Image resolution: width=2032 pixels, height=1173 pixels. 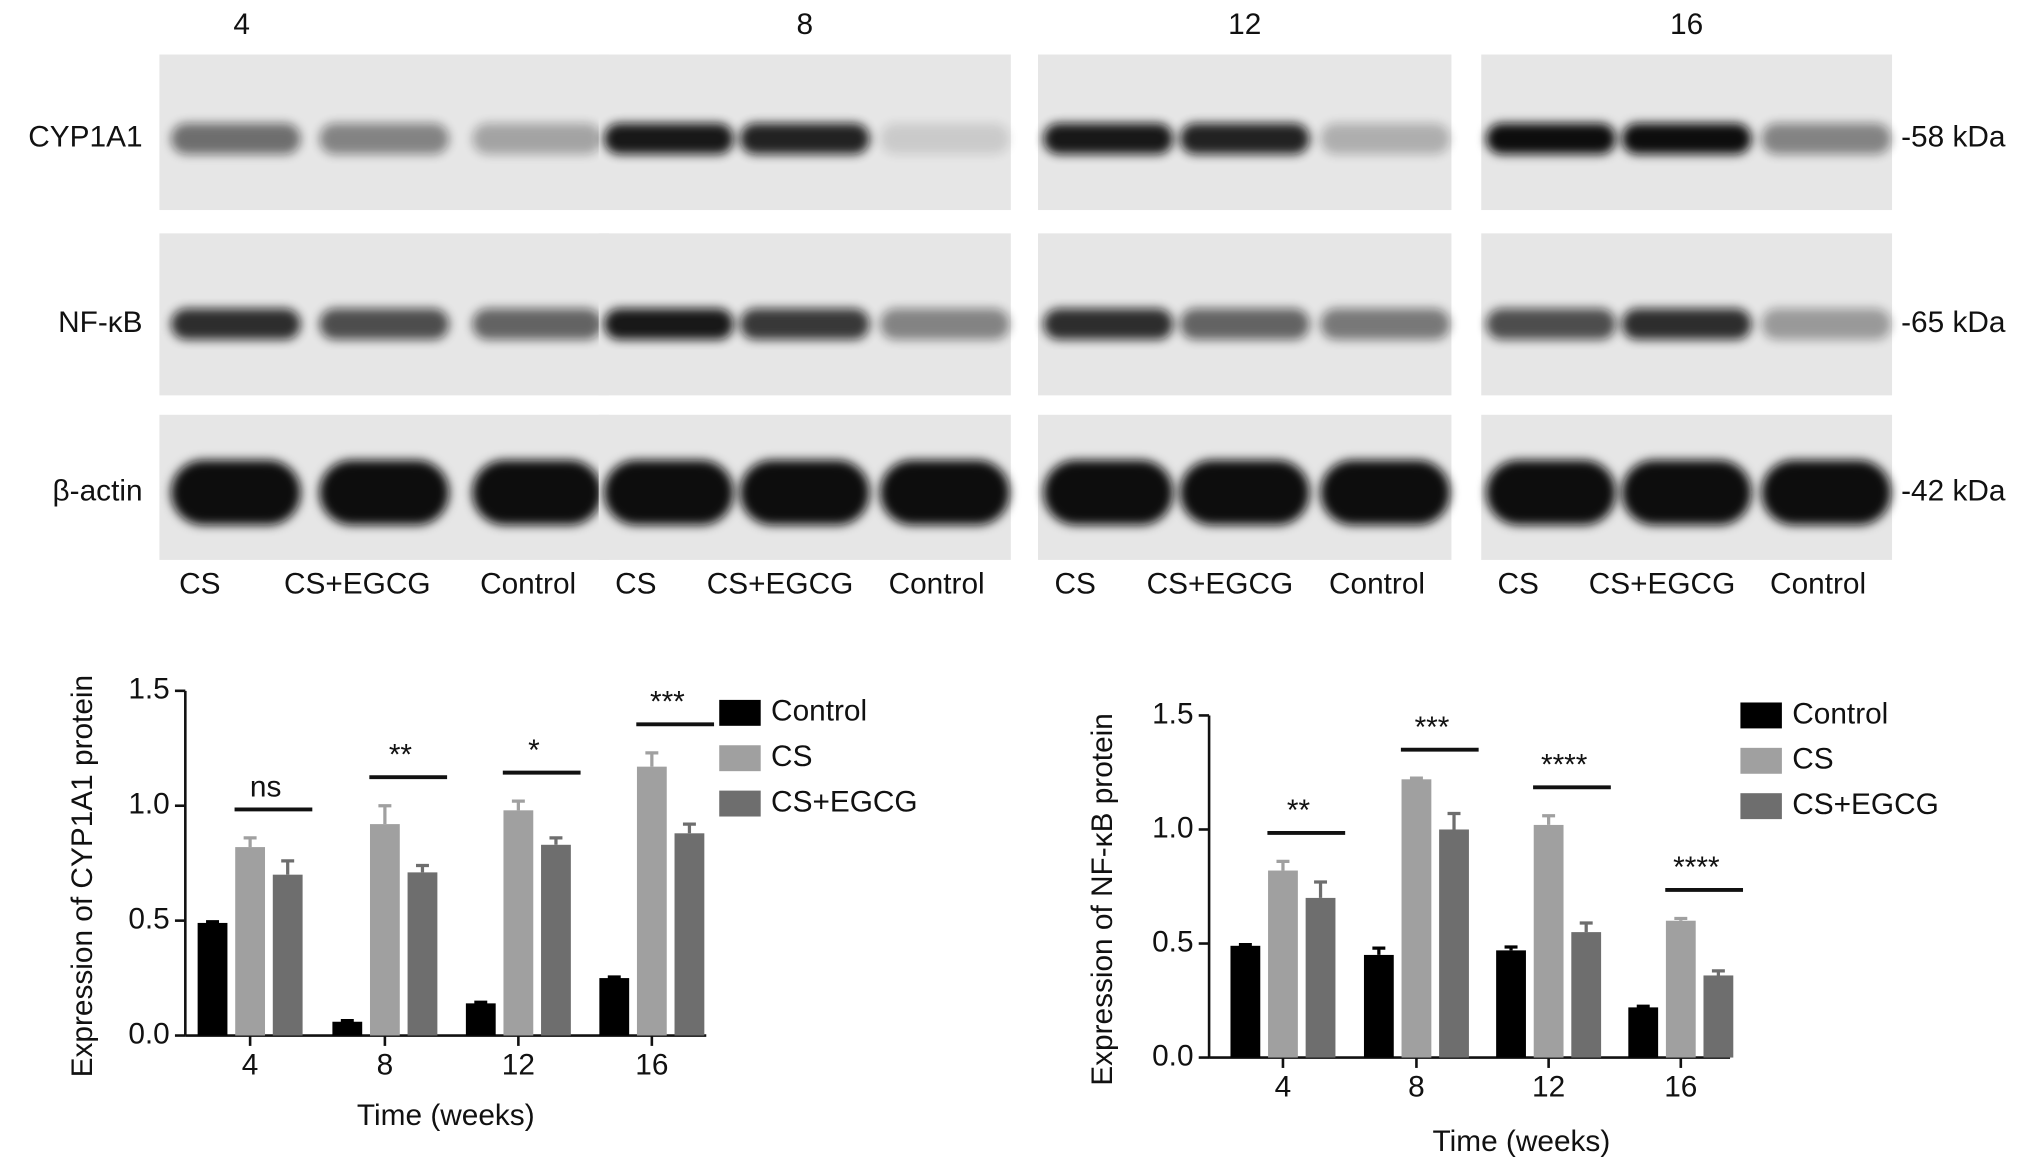 I want to click on legend-label: CS+EGCG, so click(x=1865, y=804).